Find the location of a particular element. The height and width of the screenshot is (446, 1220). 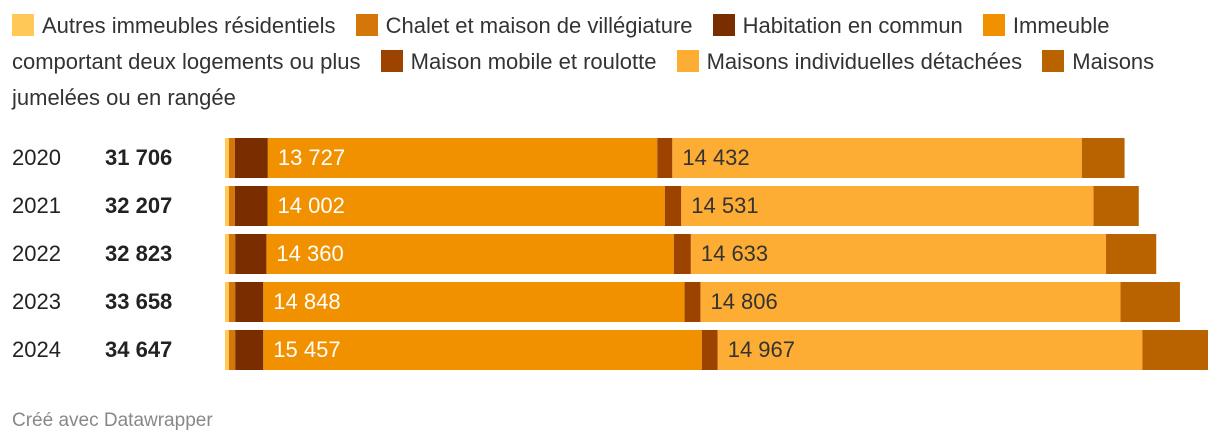

value-label: 14 531 is located at coordinates (724, 205).